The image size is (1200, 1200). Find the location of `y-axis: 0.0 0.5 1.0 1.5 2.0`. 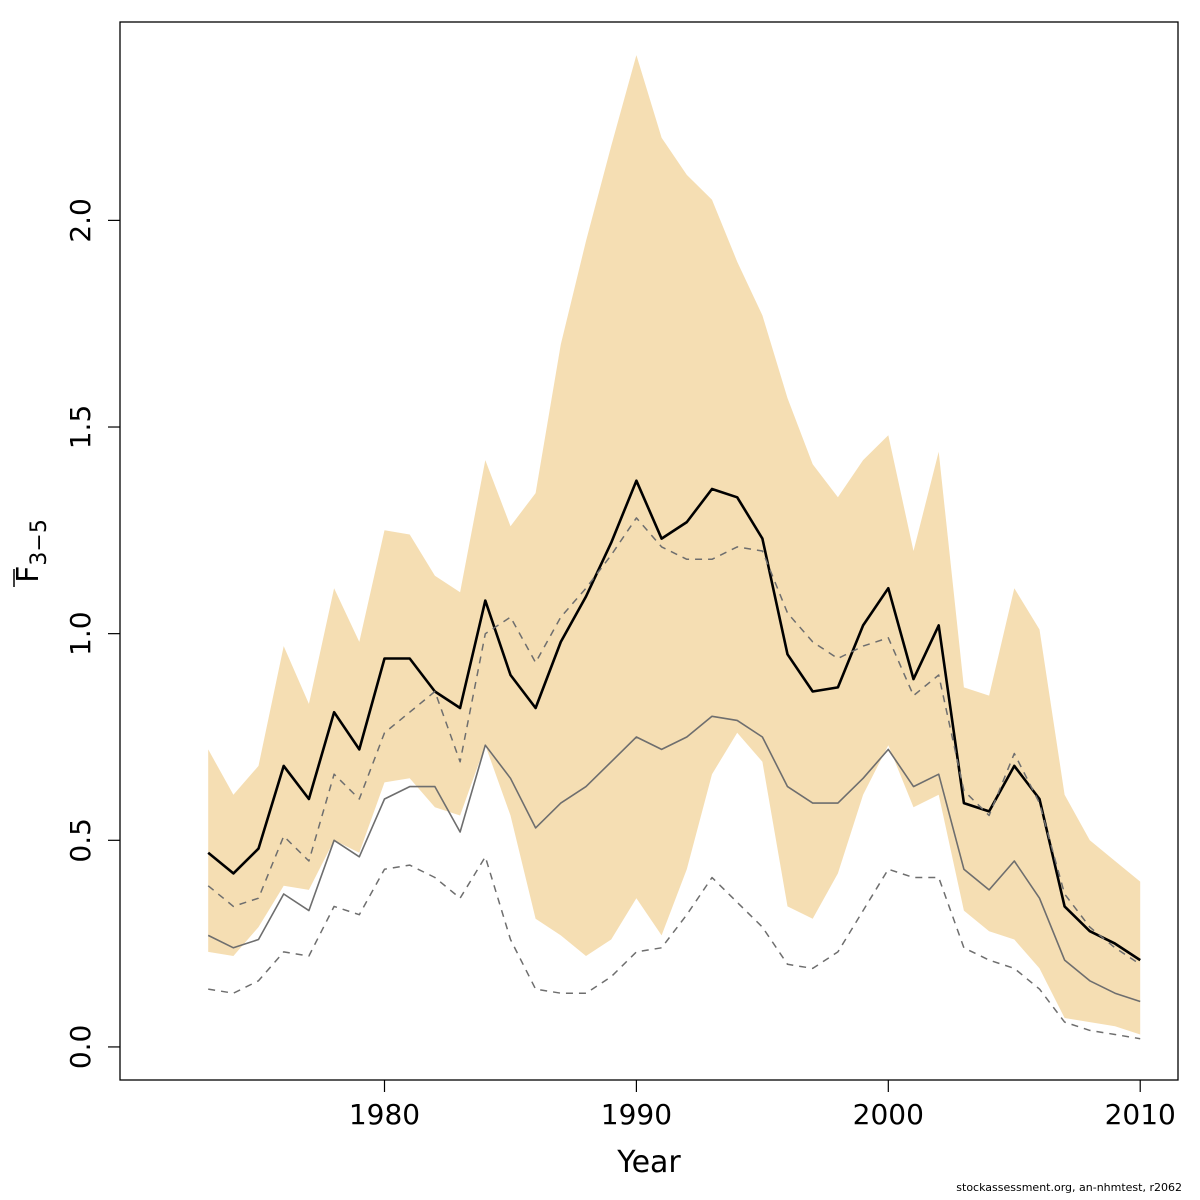

y-axis: 0.0 0.5 1.0 1.5 2.0 is located at coordinates (92, 633).